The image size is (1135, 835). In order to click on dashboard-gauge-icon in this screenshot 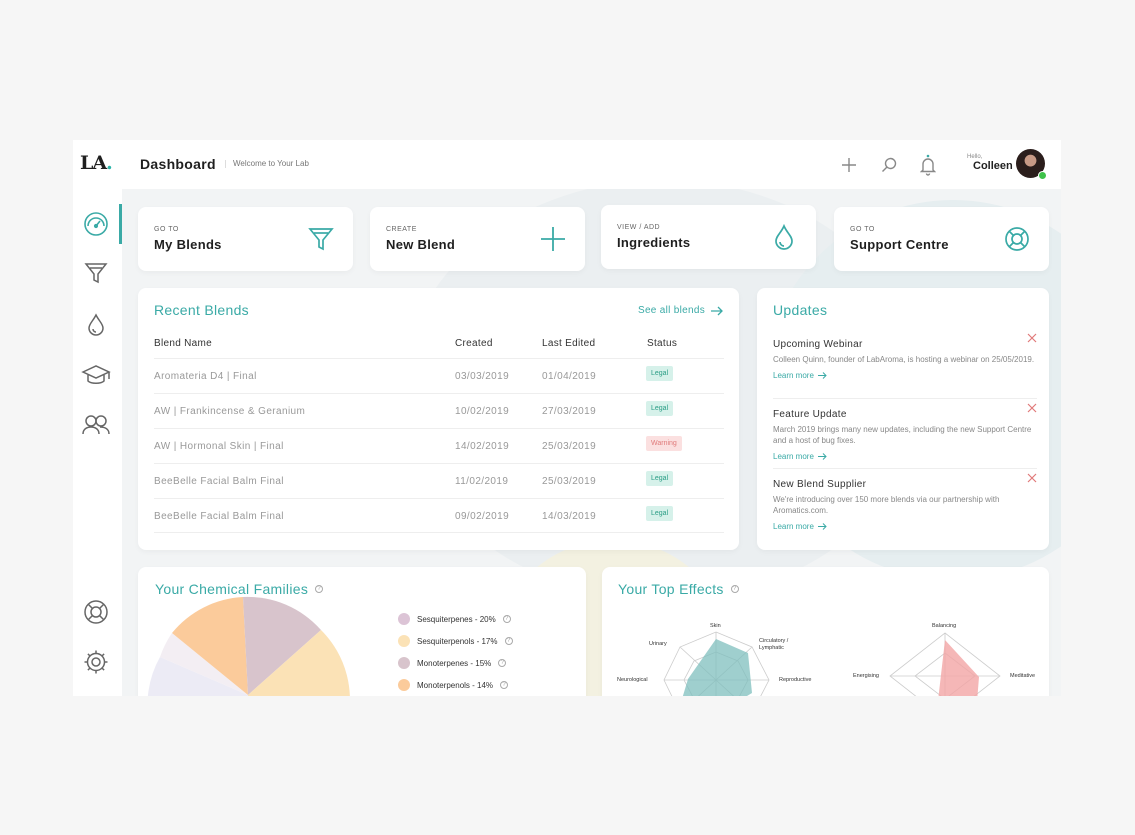, I will do `click(96, 224)`.